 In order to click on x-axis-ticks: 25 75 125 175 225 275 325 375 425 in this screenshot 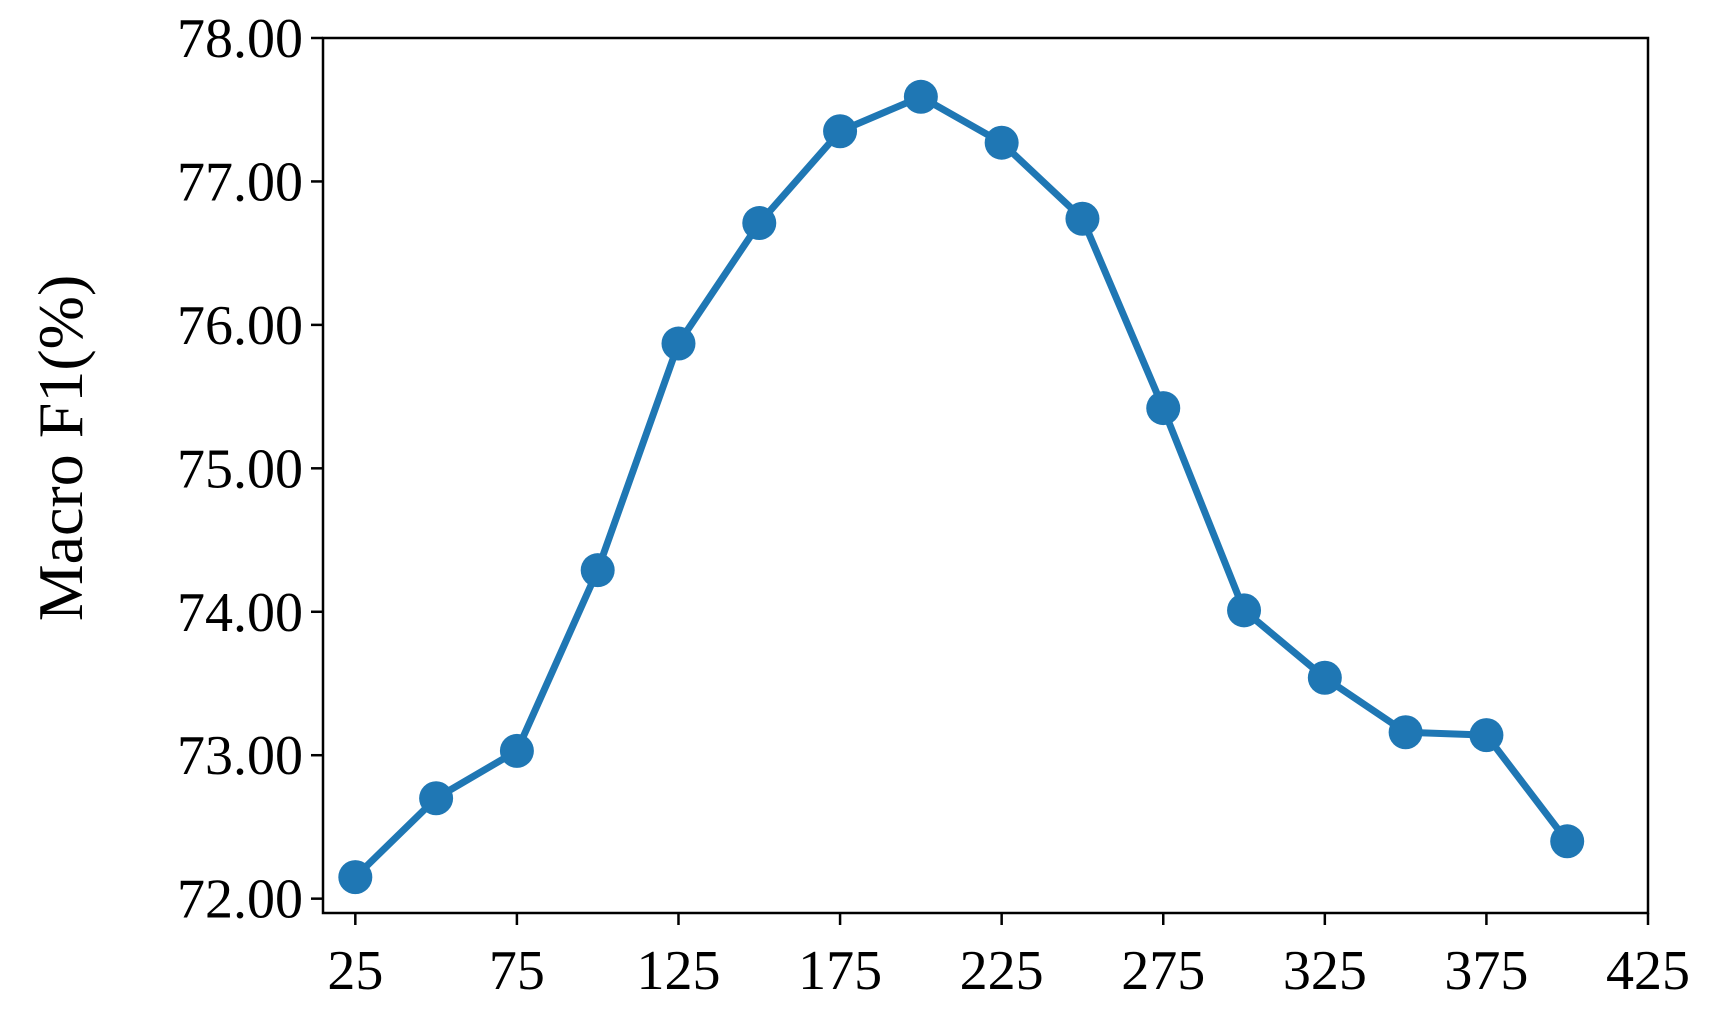, I will do `click(1008, 957)`.